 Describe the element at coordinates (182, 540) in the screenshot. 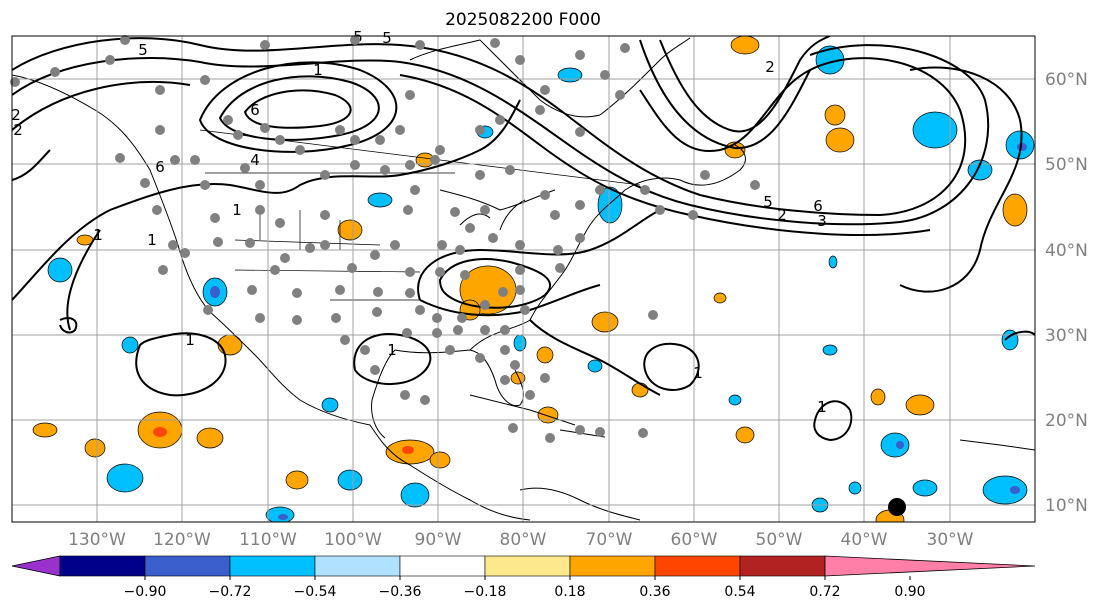

I see `lon-label: 120°W` at that location.